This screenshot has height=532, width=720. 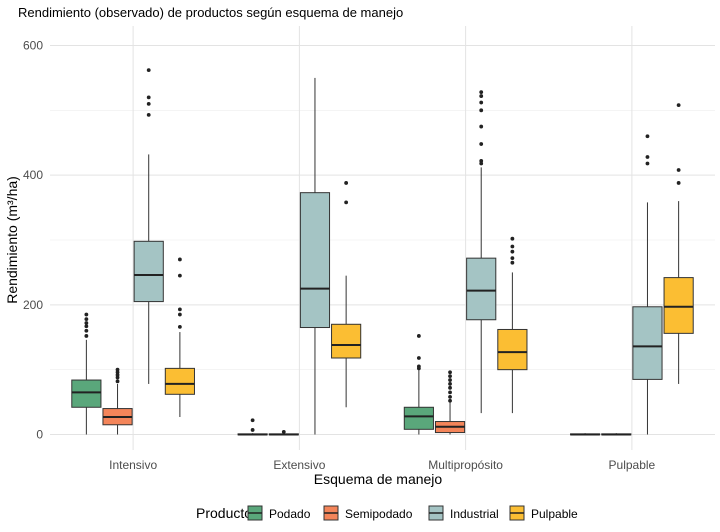 I want to click on y-tick-label: 0, so click(x=39, y=435).